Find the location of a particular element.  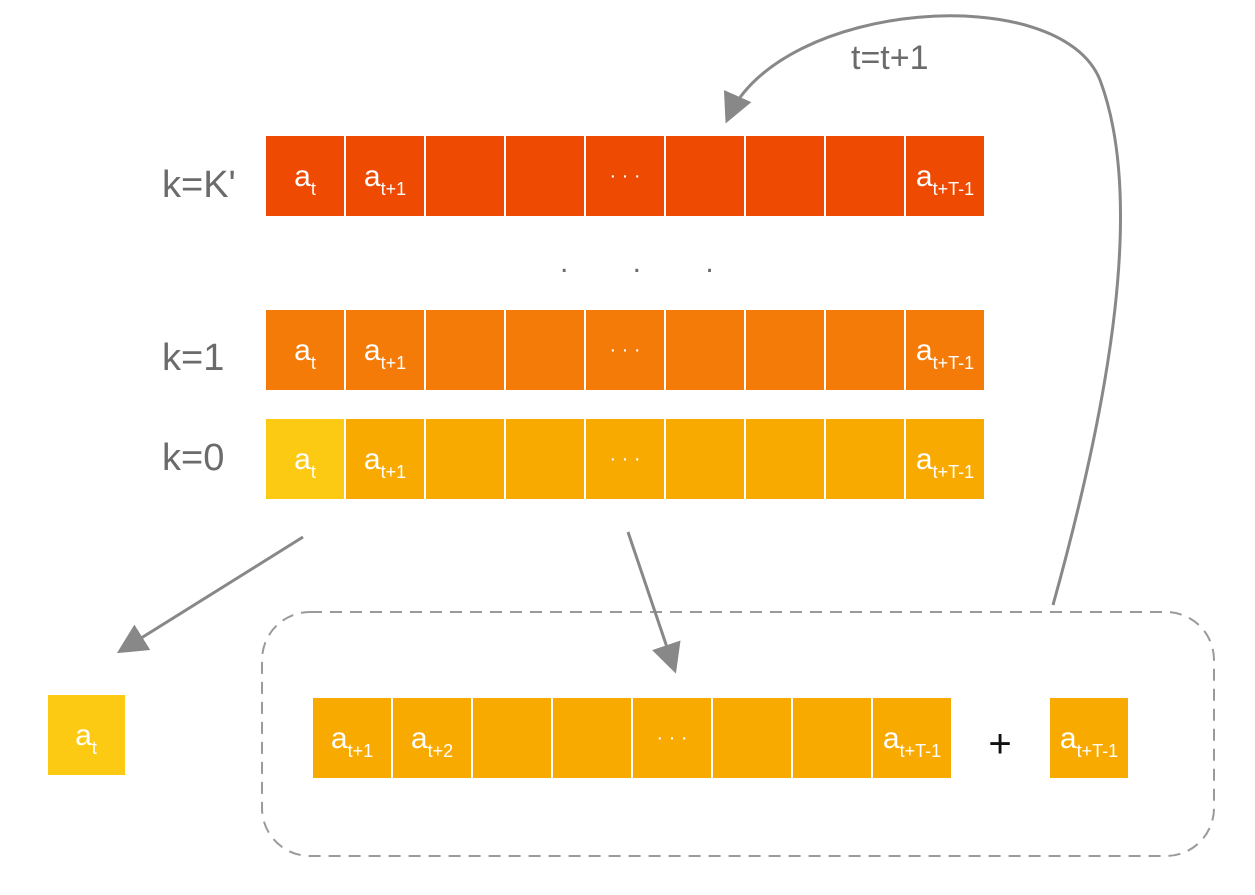

action-row-kk: k=K' at at+1· · · at+T-1 is located at coordinates (573, 176).